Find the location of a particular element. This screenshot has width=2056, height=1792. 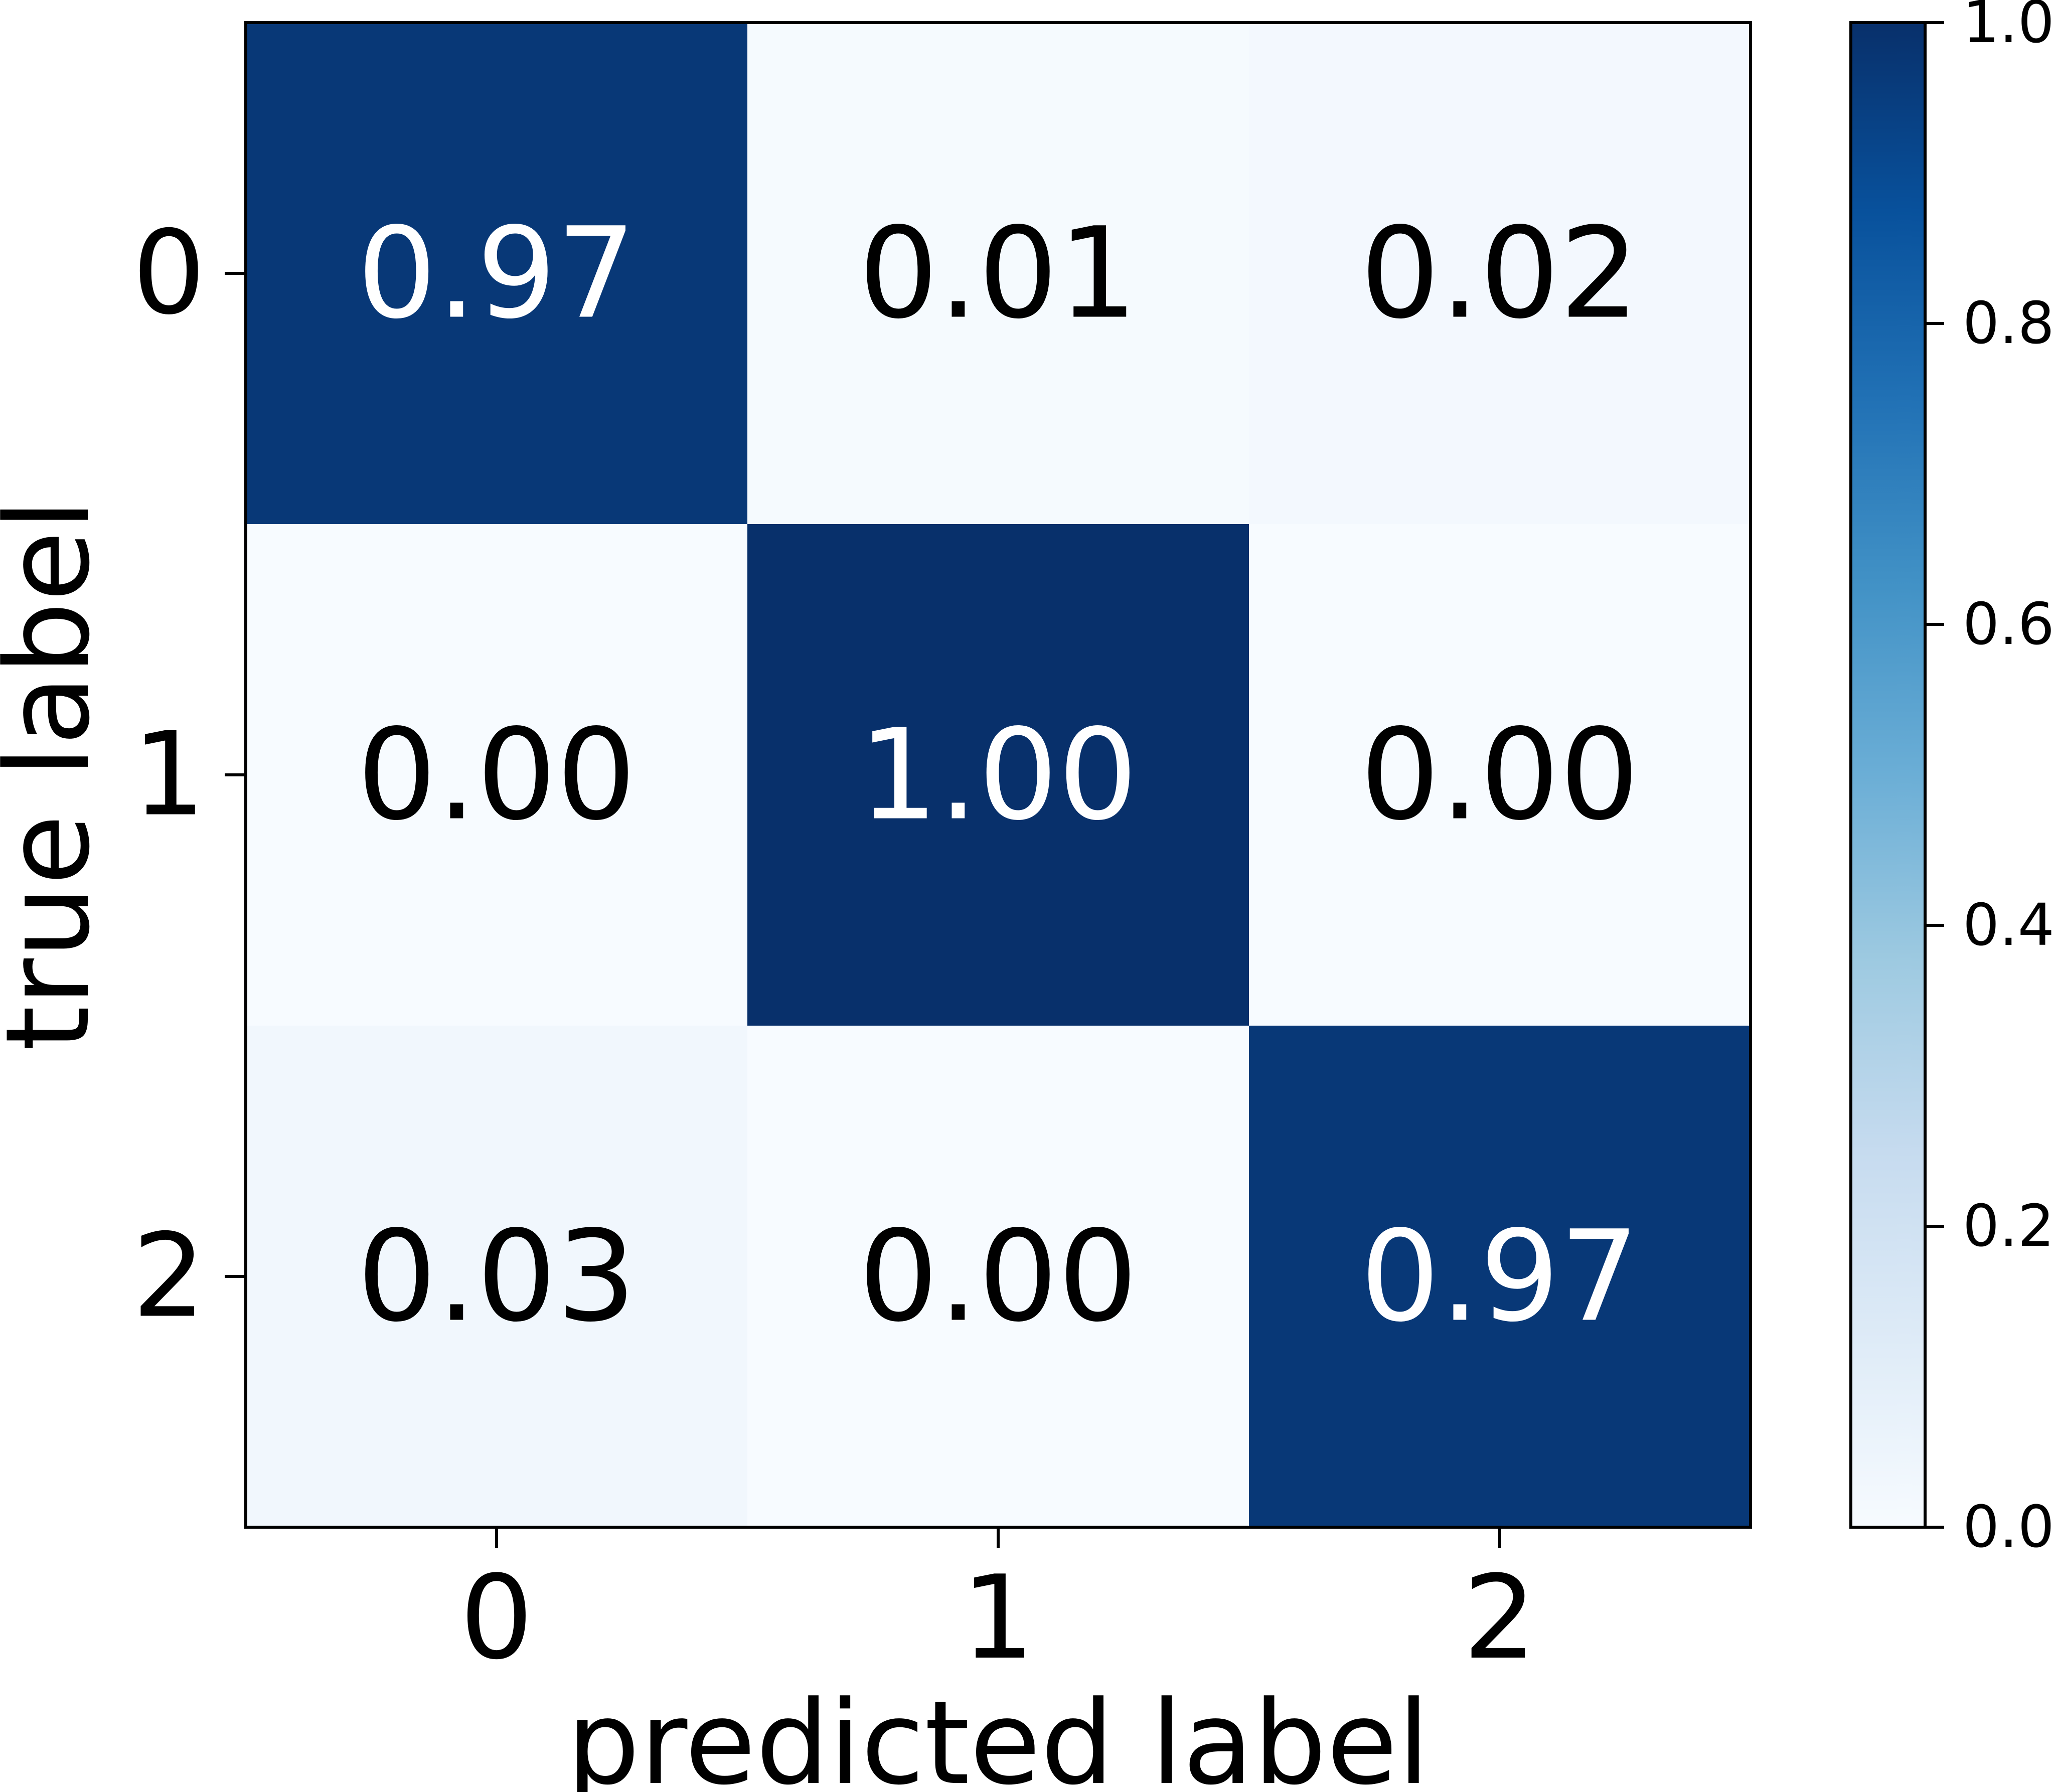

colorbar-tick-label: 0.0 is located at coordinates (2008, 1527).